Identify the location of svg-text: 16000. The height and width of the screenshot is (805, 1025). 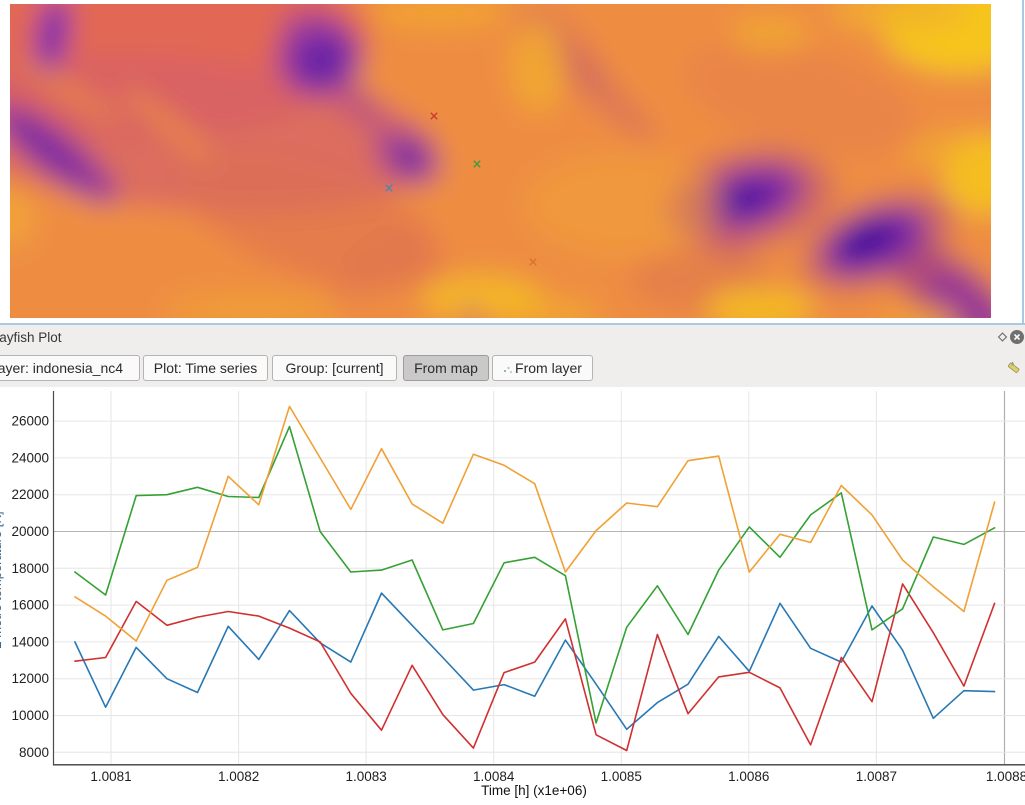
(30, 605).